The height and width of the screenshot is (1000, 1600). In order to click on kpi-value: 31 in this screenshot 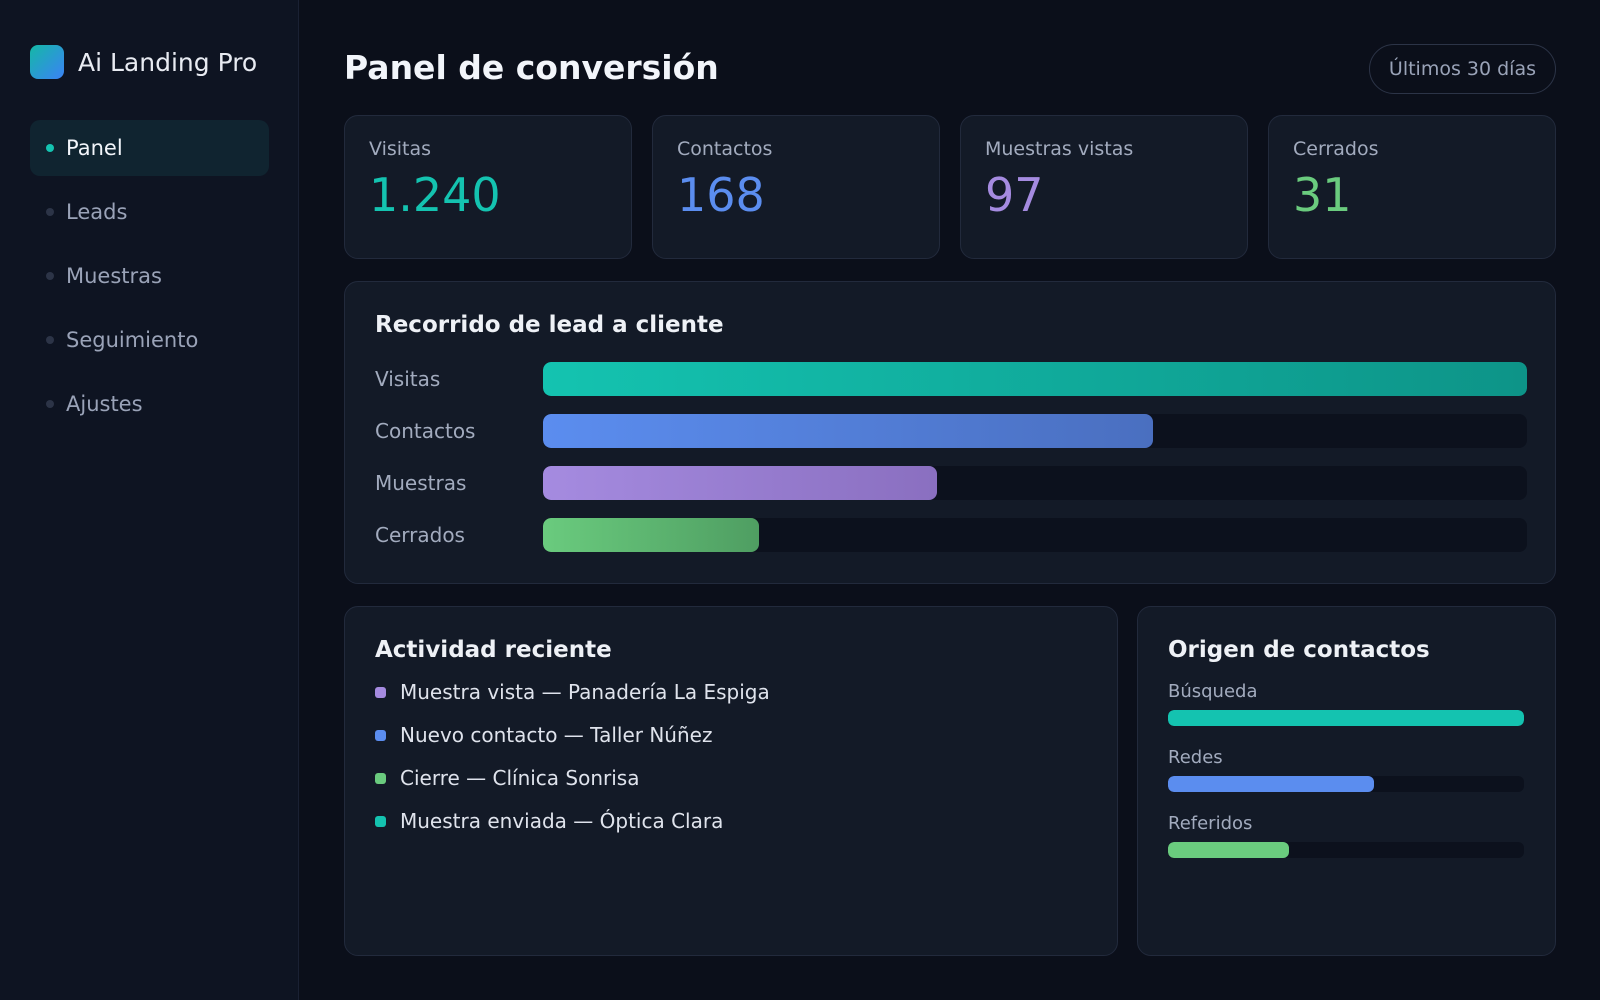, I will do `click(1322, 195)`.